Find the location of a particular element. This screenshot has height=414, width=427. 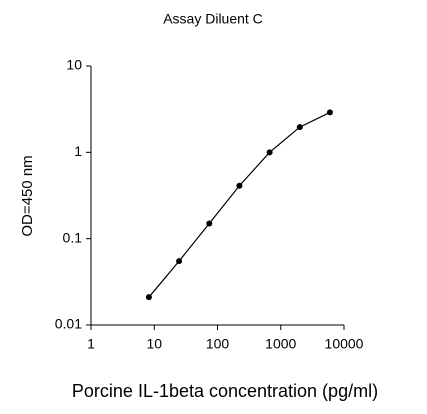

x-tick-label: 10000 is located at coordinates (344, 344).